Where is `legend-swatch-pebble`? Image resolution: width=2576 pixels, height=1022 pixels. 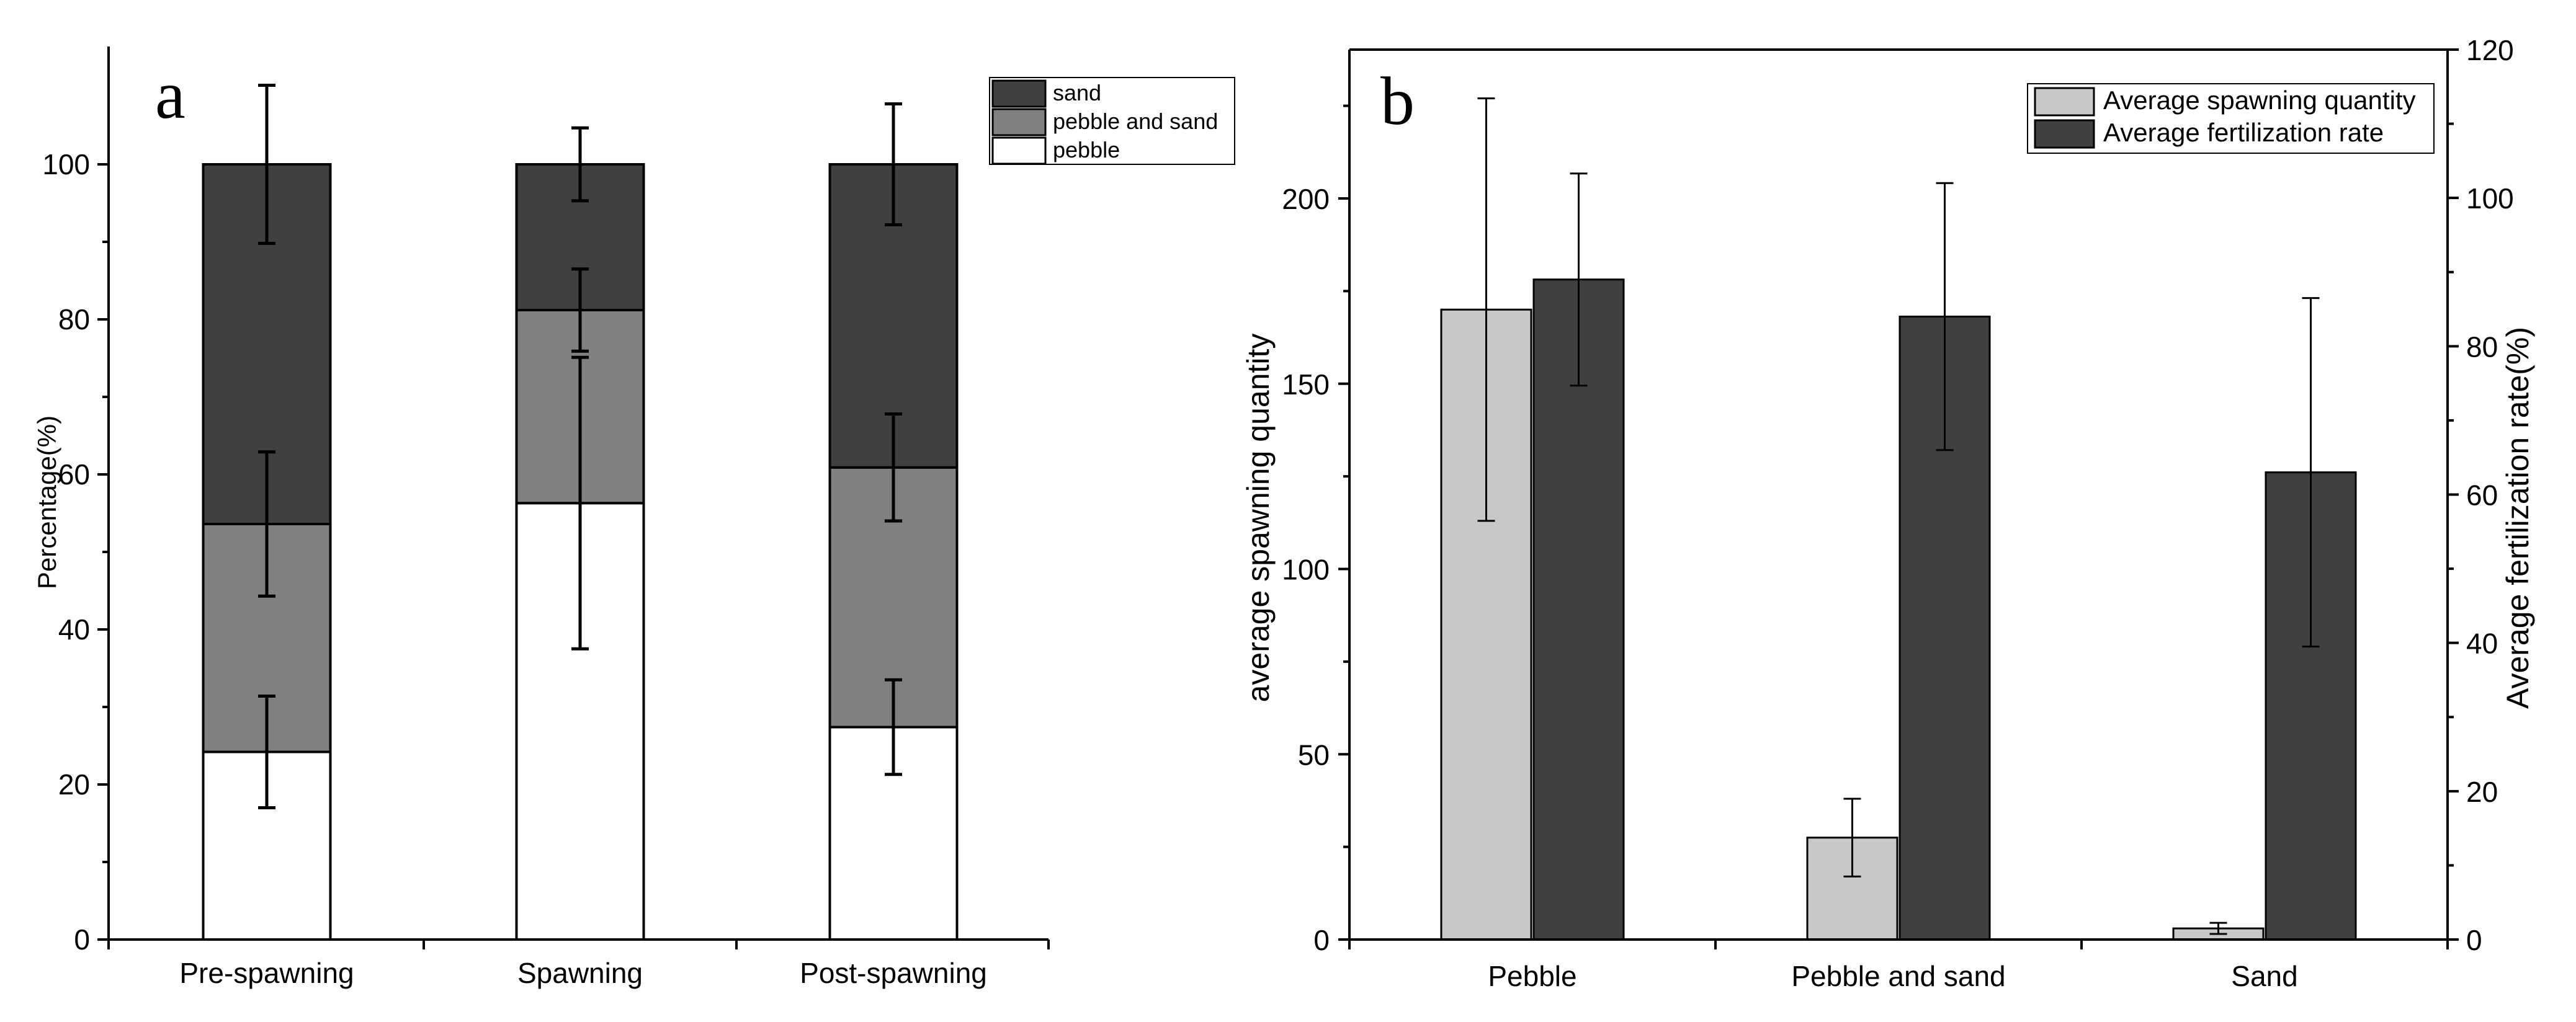 legend-swatch-pebble is located at coordinates (1019, 150).